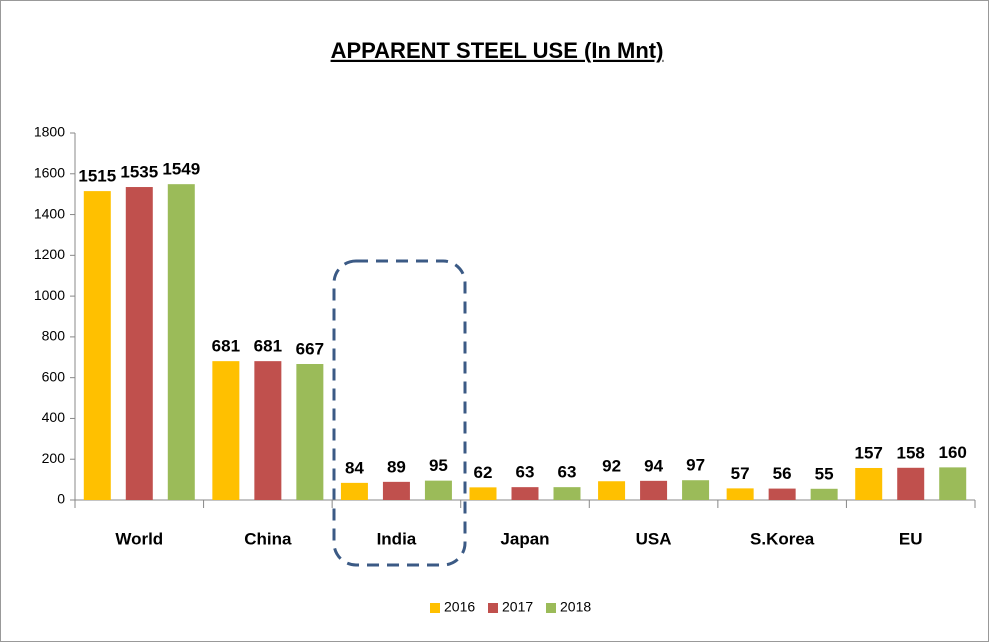  I want to click on value-label: 55, so click(824, 473).